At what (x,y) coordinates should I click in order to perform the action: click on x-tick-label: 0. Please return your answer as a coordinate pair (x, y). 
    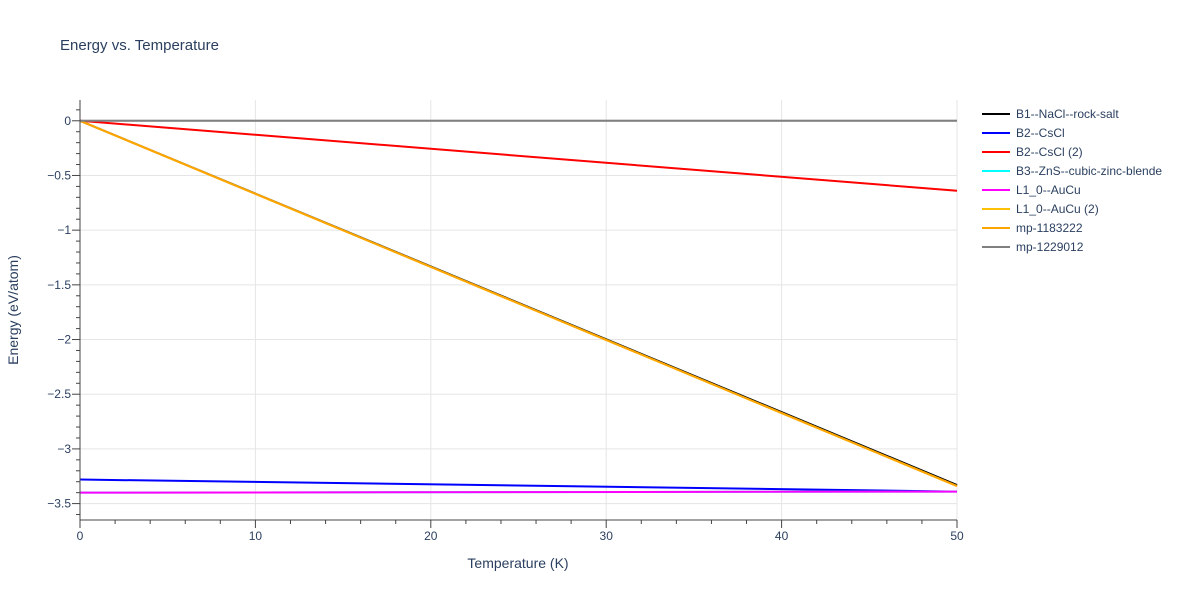
    Looking at the image, I should click on (80, 536).